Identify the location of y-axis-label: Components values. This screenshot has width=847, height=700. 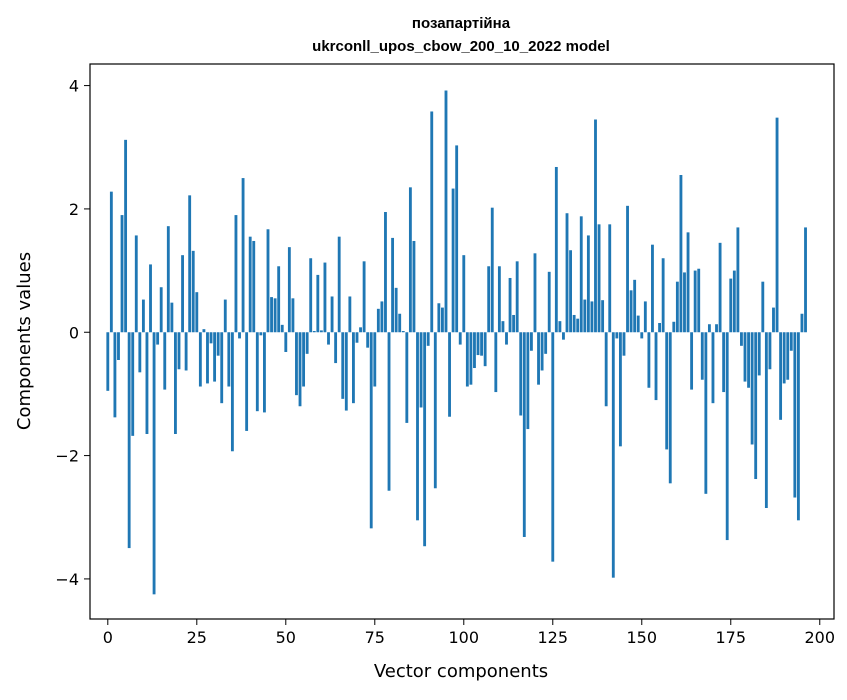
(24, 341).